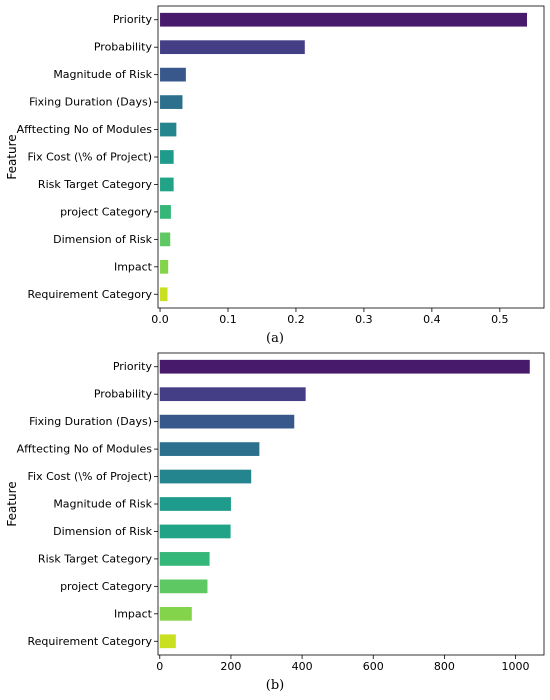 This screenshot has height=700, width=550. What do you see at coordinates (373, 666) in the screenshot?
I see `x-tick-label: 600` at bounding box center [373, 666].